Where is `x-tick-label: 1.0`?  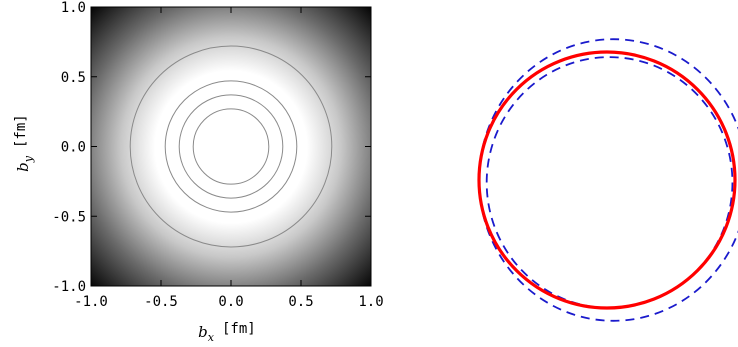 x-tick-label: 1.0 is located at coordinates (370, 302).